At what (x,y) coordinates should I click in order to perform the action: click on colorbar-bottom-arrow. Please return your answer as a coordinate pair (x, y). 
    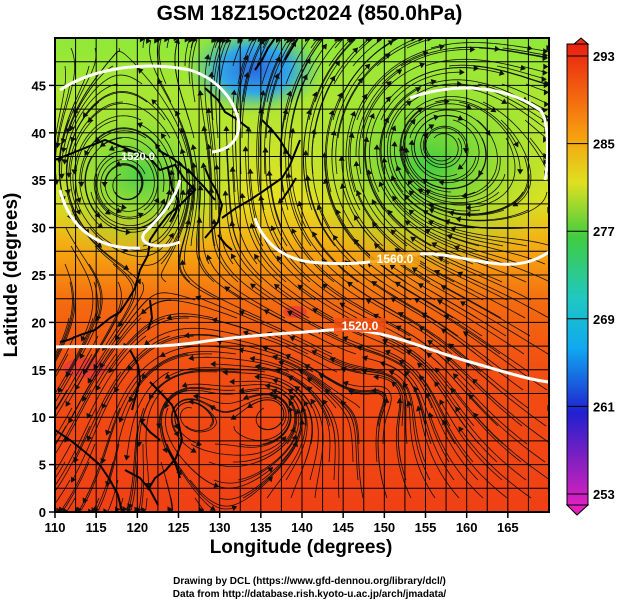
    Looking at the image, I should click on (577, 510).